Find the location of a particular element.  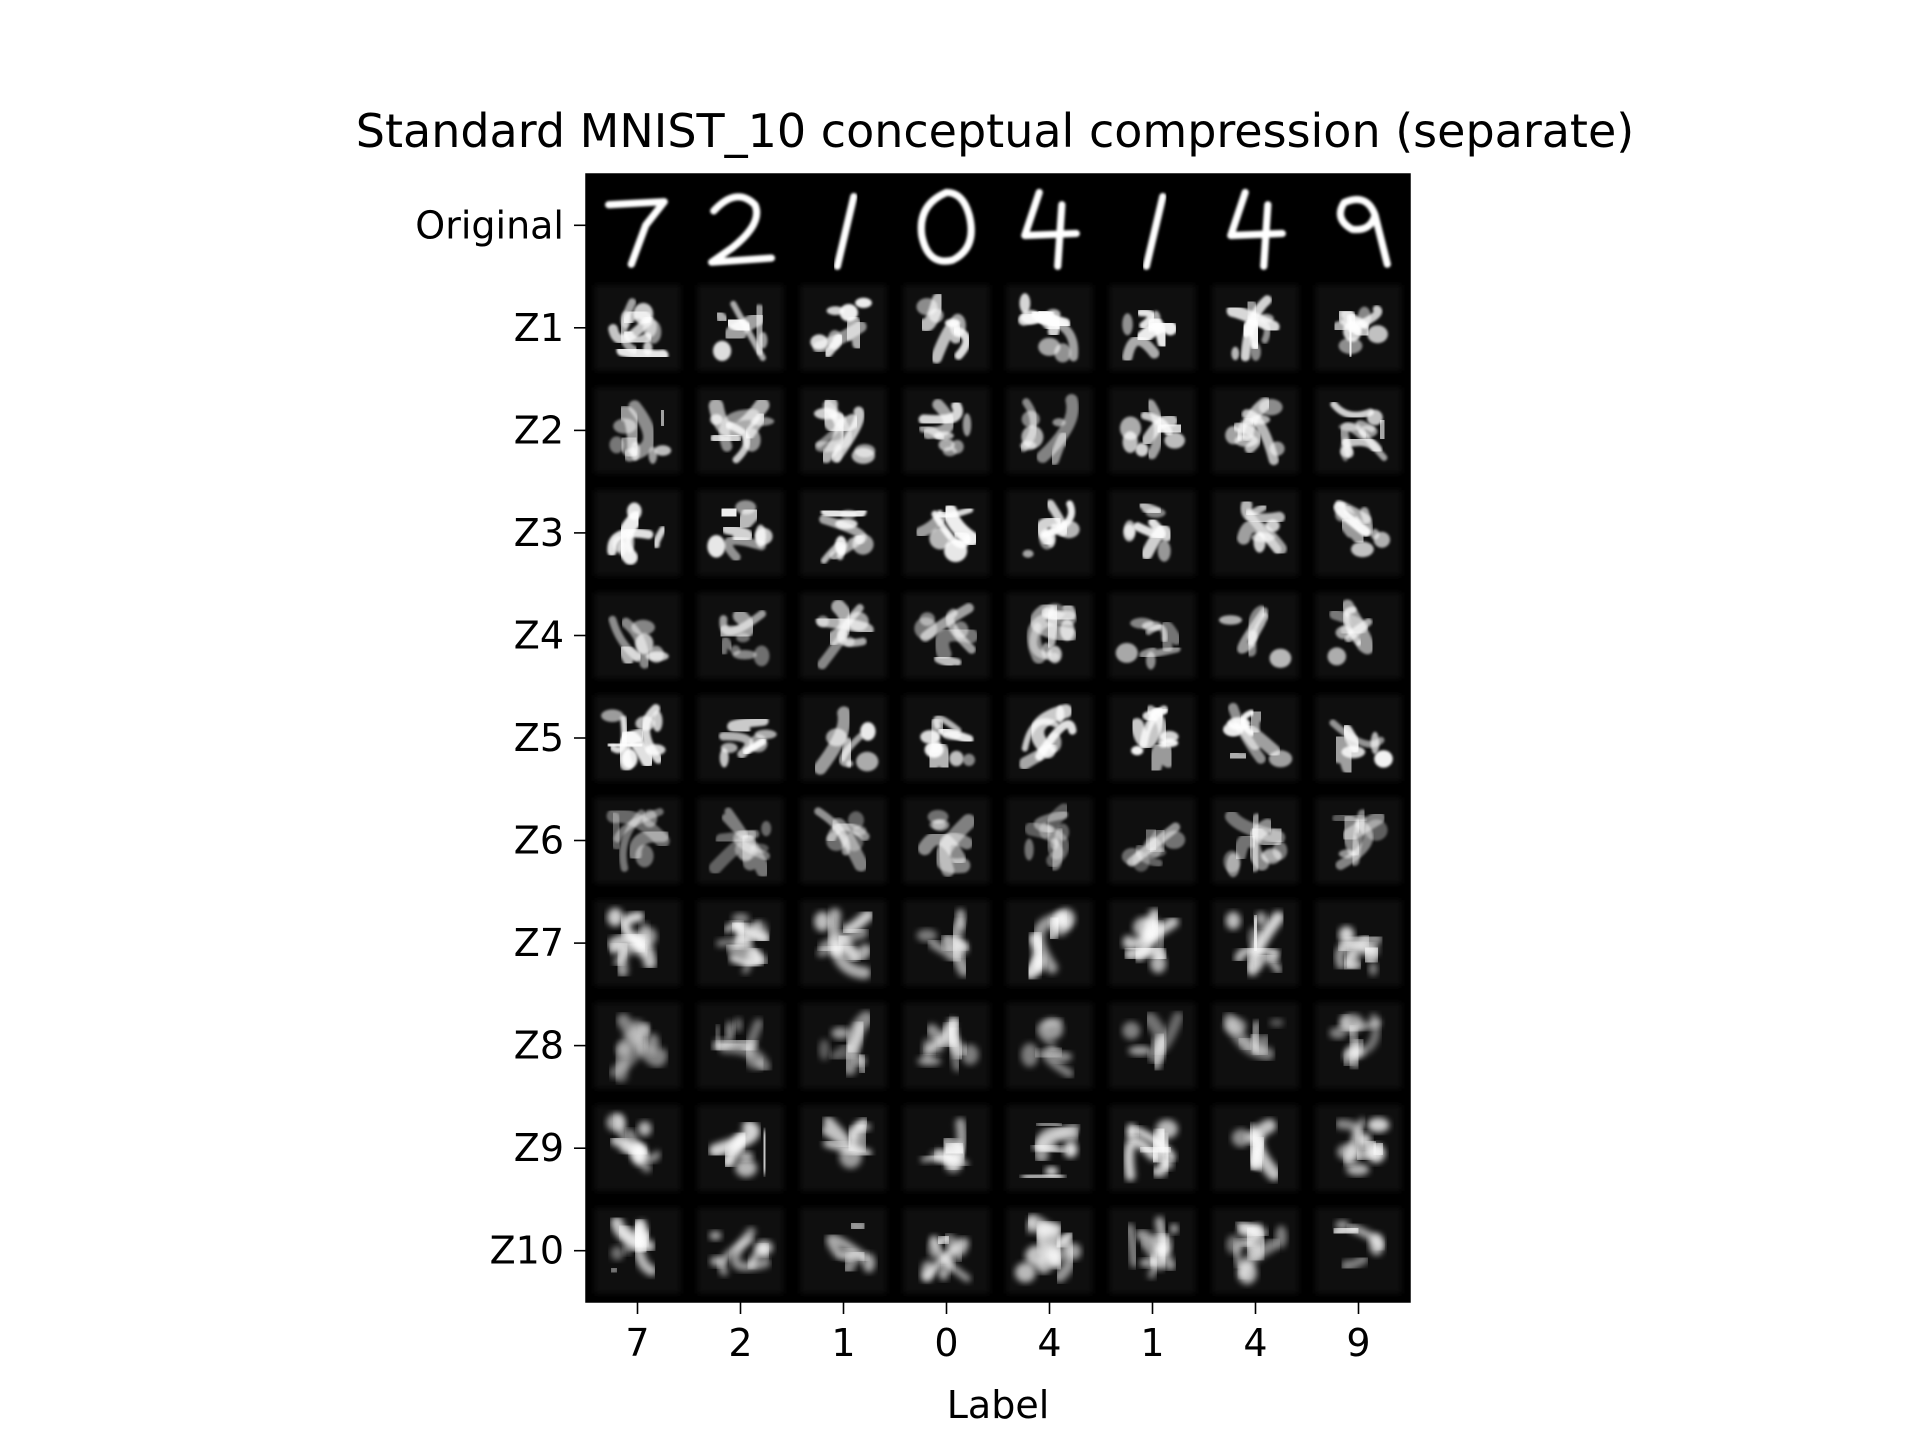

y-tick-label: Original is located at coordinates (489, 225).